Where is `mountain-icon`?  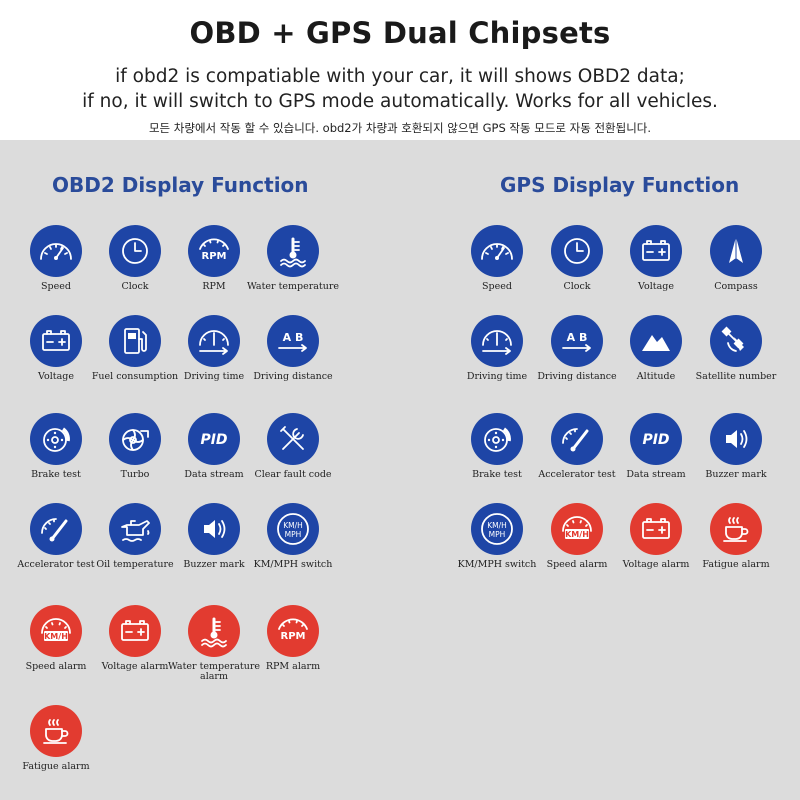 mountain-icon is located at coordinates (656, 341).